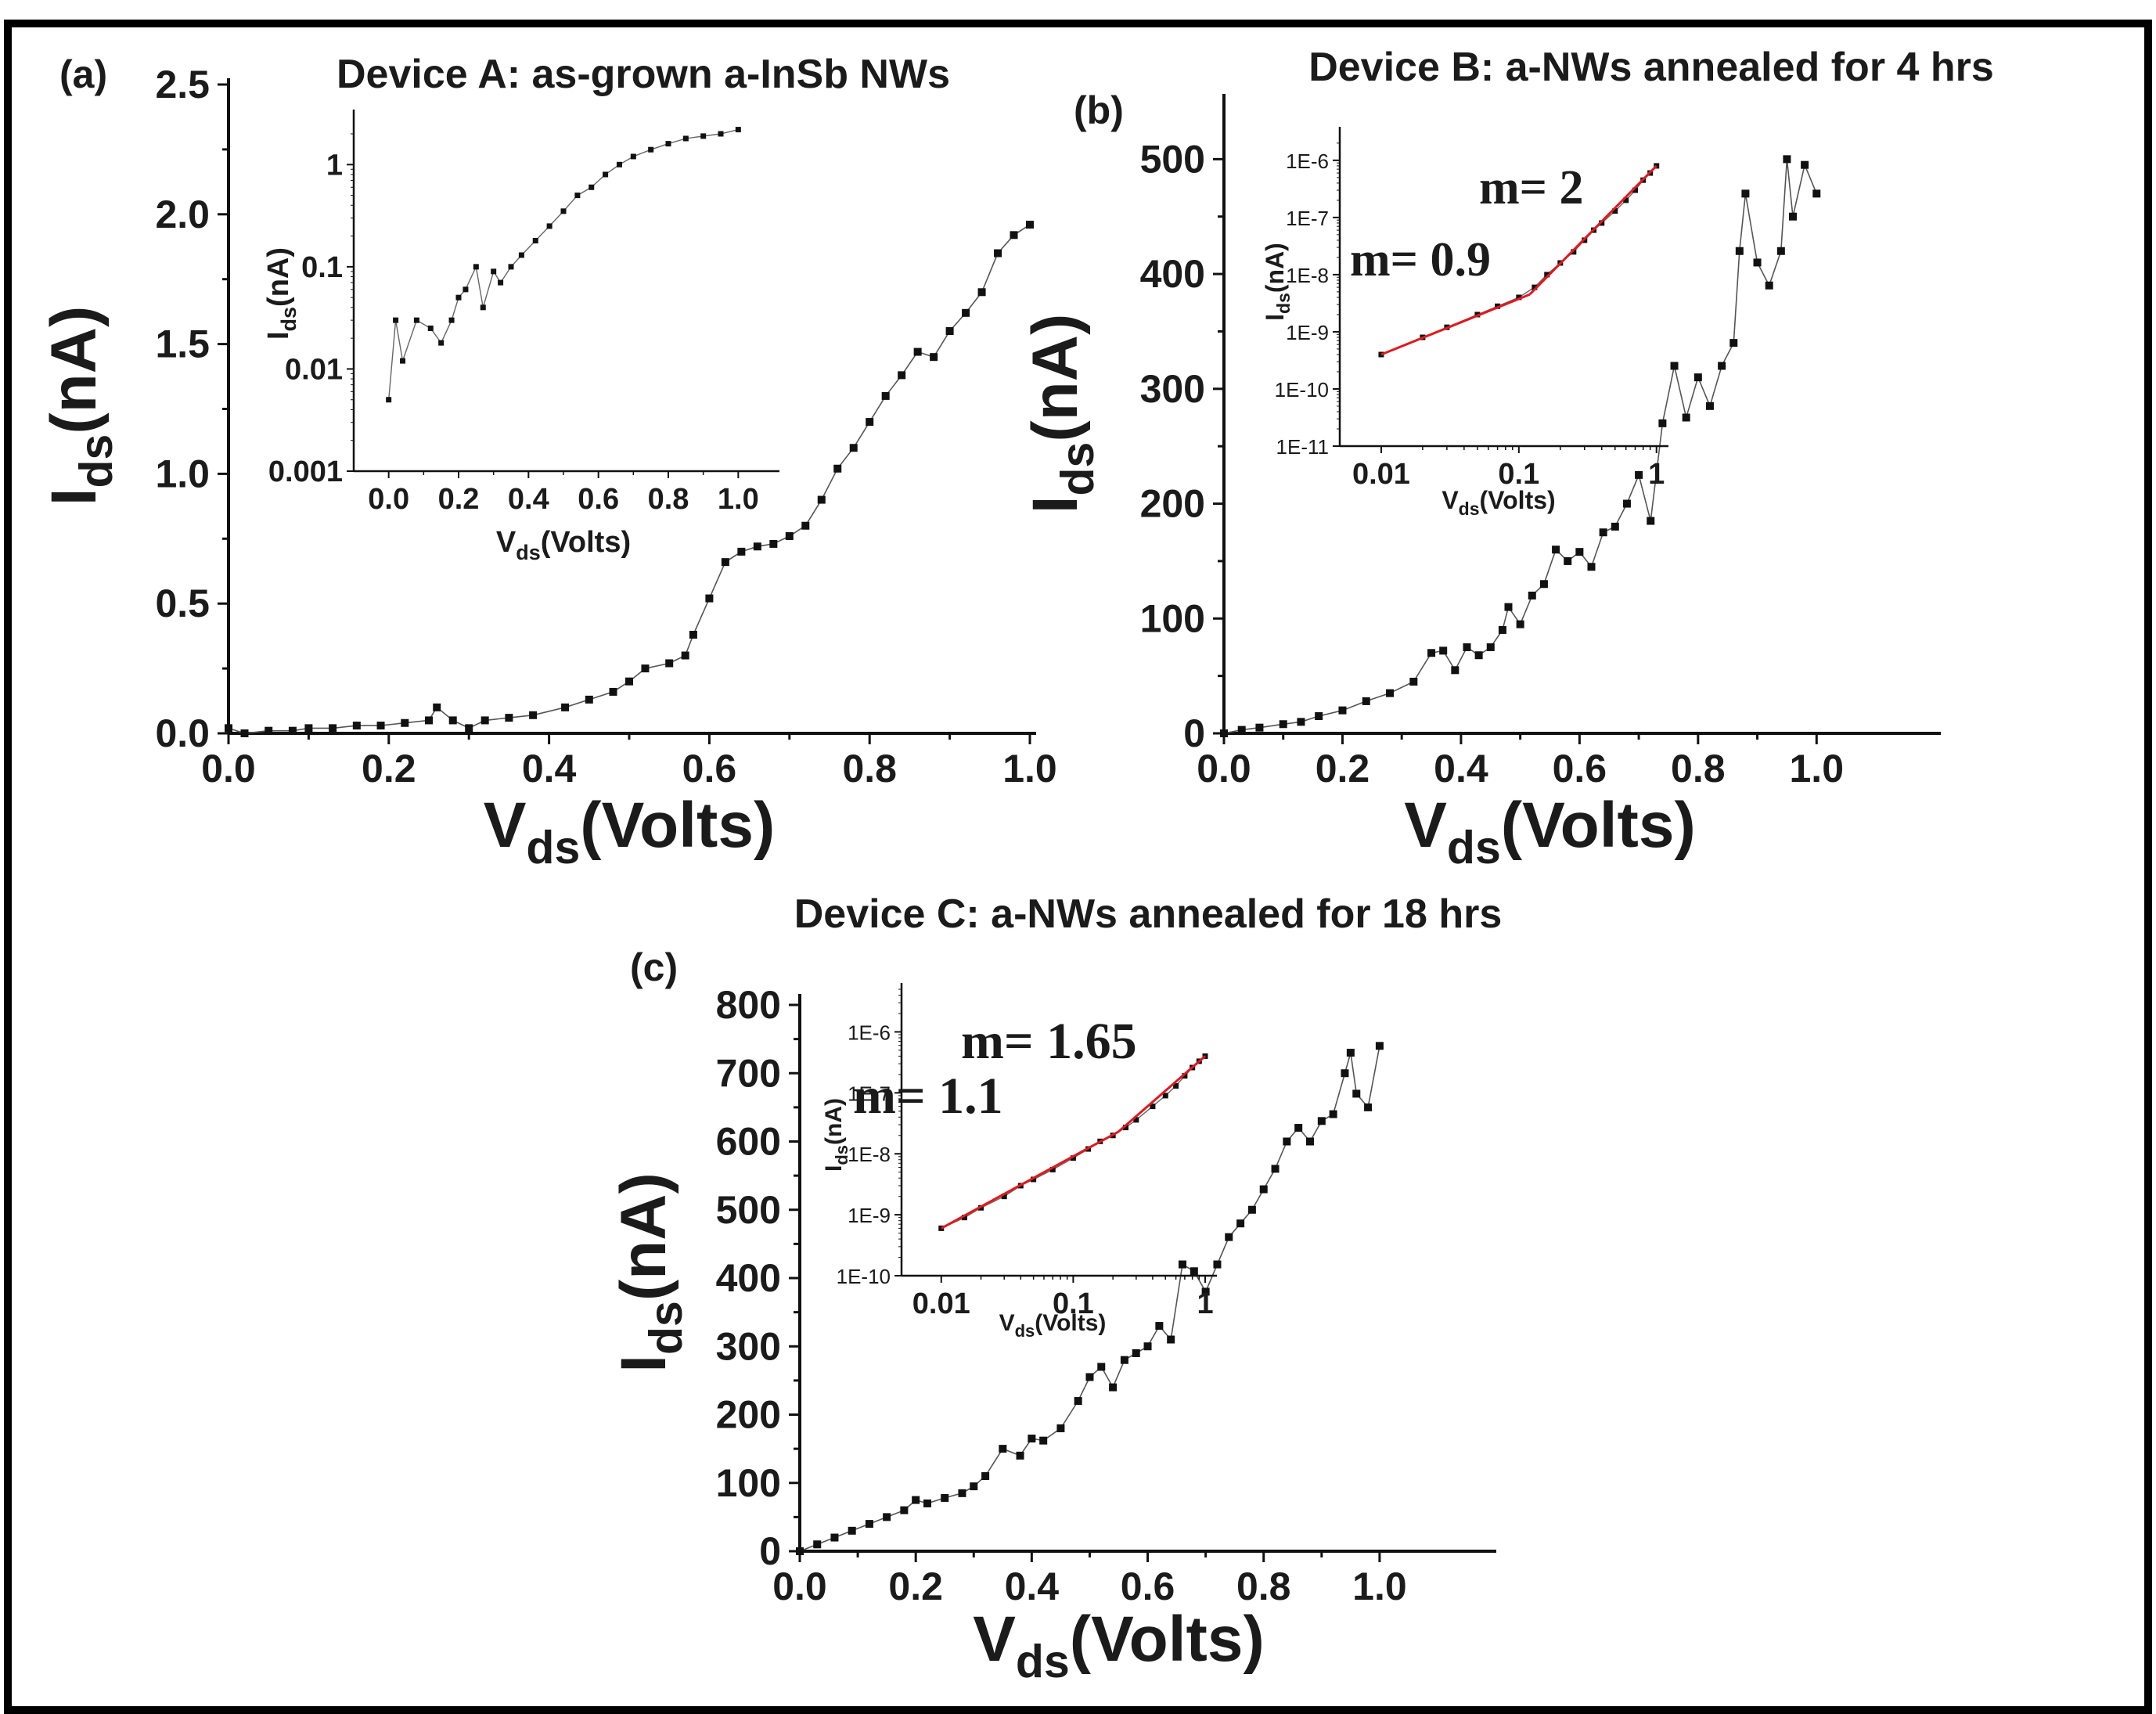 The image size is (2156, 1714). I want to click on inset-x-axis-title-sub: ds, so click(528, 552).